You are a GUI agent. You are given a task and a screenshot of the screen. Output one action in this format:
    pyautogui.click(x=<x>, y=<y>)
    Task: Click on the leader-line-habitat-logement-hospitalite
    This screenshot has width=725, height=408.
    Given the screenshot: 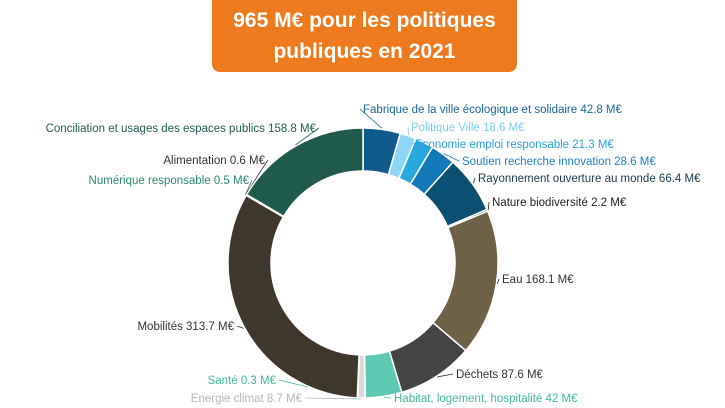 What is the action you would take?
    pyautogui.click(x=387, y=397)
    